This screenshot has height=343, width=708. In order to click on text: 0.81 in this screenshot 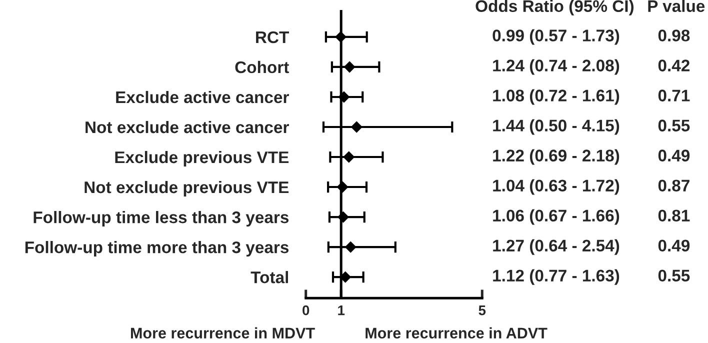, I will do `click(674, 216)`.